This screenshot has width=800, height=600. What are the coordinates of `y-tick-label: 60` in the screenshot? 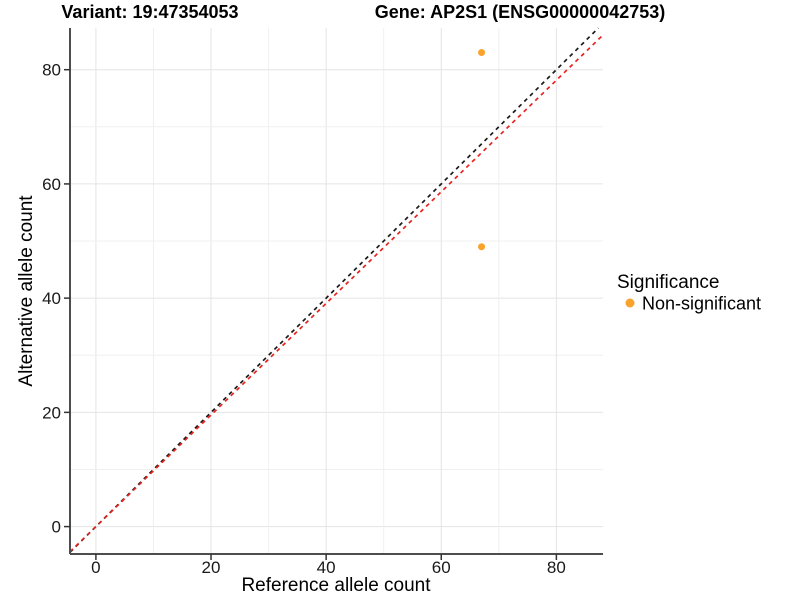 It's located at (51, 184).